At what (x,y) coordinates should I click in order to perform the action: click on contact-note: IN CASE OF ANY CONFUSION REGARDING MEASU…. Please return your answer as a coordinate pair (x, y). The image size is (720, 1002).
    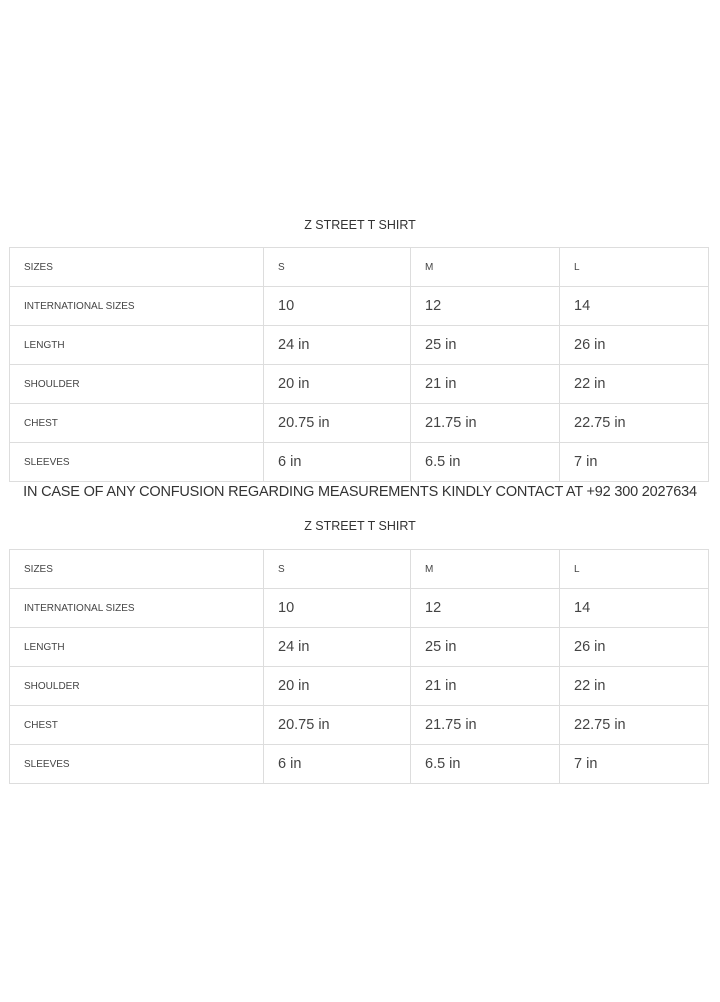
    Looking at the image, I should click on (360, 492).